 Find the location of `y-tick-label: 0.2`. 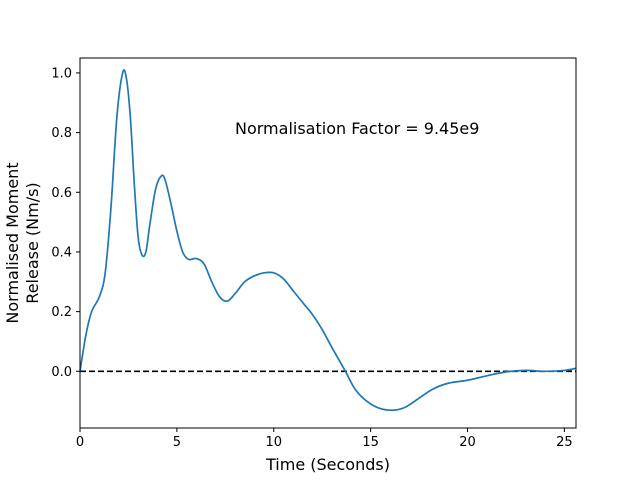

y-tick-label: 0.2 is located at coordinates (61, 312).